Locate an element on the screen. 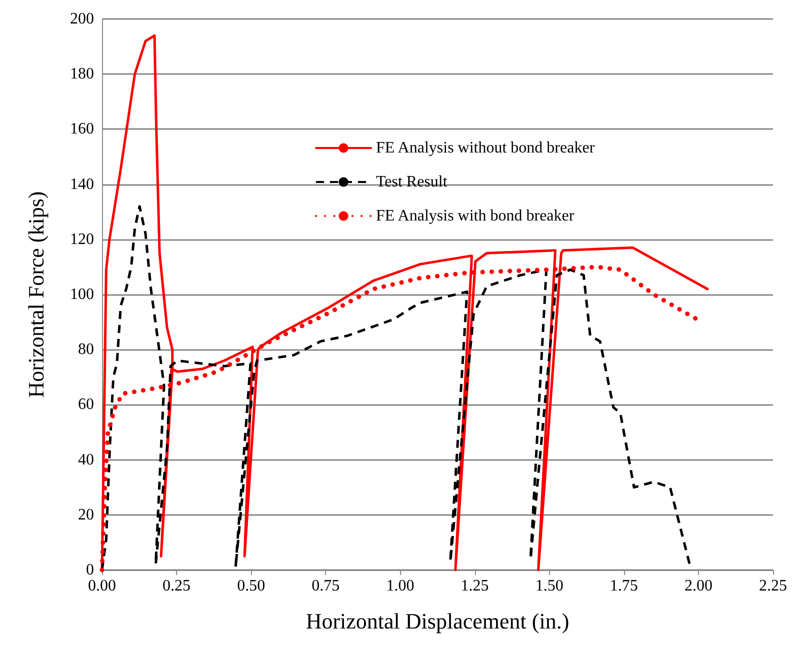 The height and width of the screenshot is (649, 799). y-tick-label: 100 is located at coordinates (82, 294).